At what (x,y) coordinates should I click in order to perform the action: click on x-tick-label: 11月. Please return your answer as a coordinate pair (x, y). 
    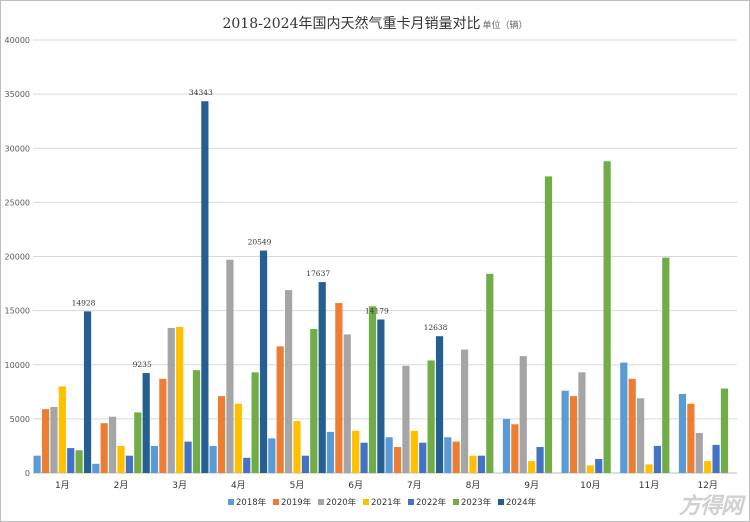
    Looking at the image, I should click on (649, 485).